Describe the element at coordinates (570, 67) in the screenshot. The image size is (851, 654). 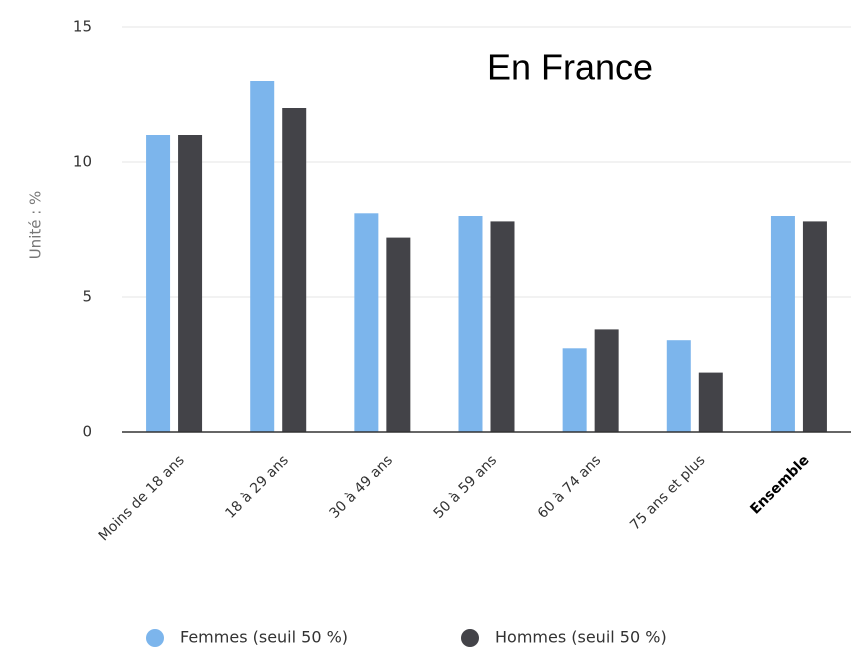
I see `chart-title: En France` at that location.